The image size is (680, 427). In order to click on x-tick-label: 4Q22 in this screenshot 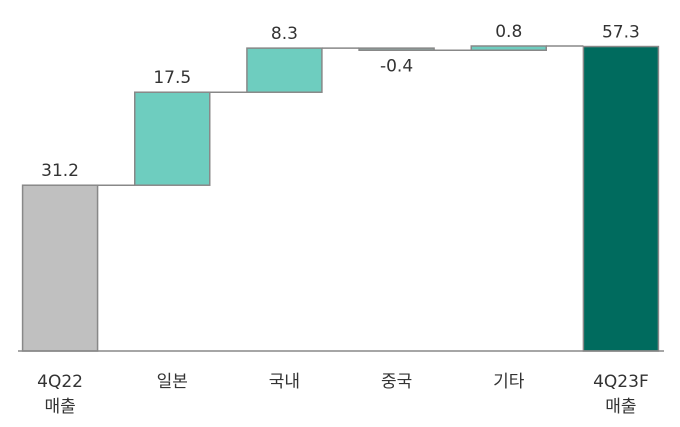, I will do `click(60, 382)`.